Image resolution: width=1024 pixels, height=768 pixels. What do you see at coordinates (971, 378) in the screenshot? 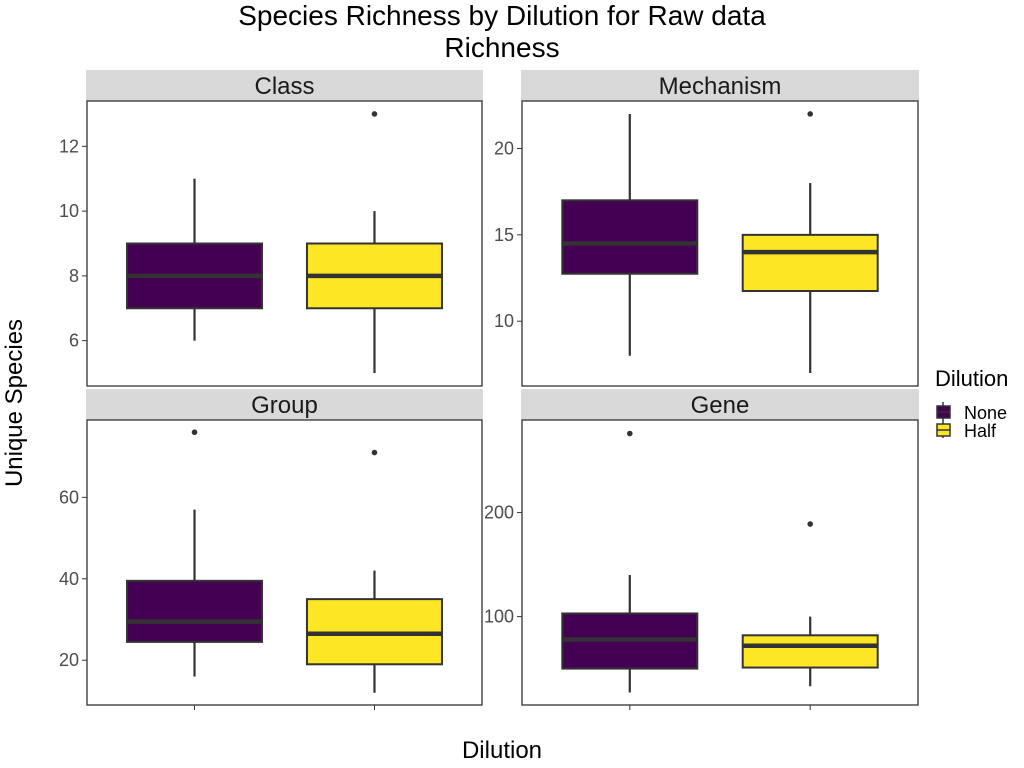
I see `legend-title: Dilution` at bounding box center [971, 378].